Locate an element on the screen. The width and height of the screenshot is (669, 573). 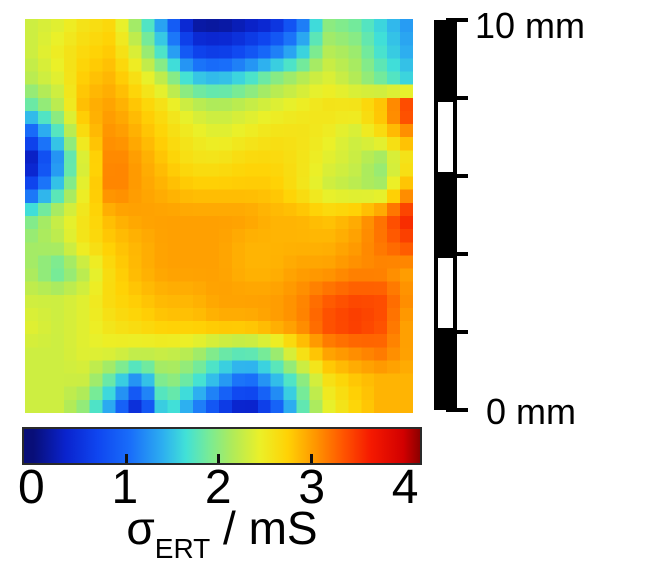
sigma-symbol: σ is located at coordinates (140, 528).